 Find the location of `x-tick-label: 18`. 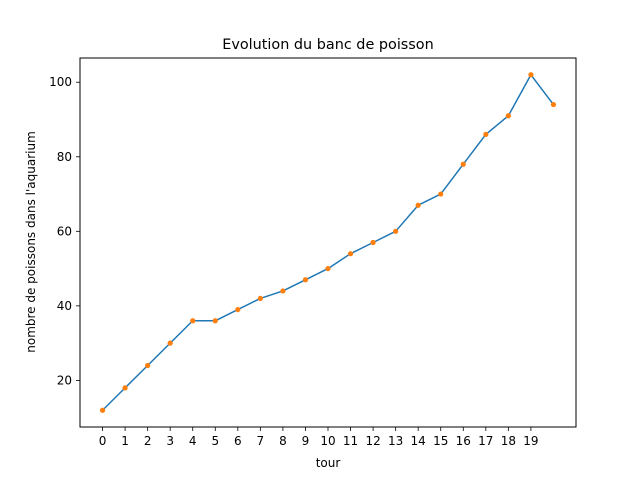

x-tick-label: 18 is located at coordinates (508, 441).